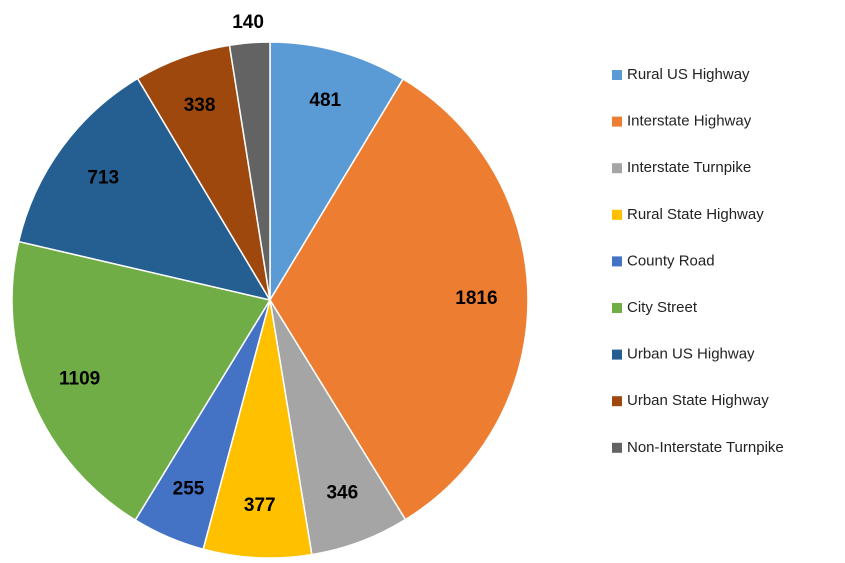 This screenshot has width=845, height=563. Describe the element at coordinates (698, 400) in the screenshot. I see `legend-label: Urban State Highway` at that location.